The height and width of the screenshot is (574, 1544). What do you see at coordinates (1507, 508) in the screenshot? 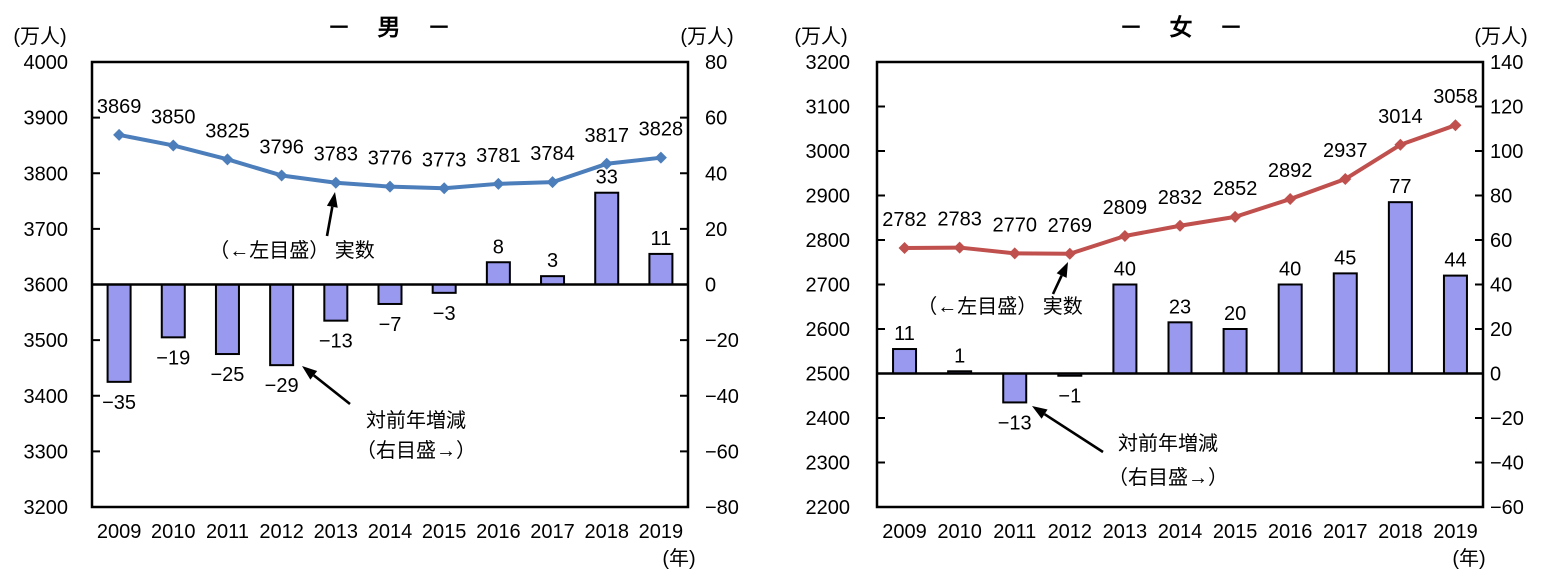
I see `right-axis-tick-label: −60` at bounding box center [1507, 508].